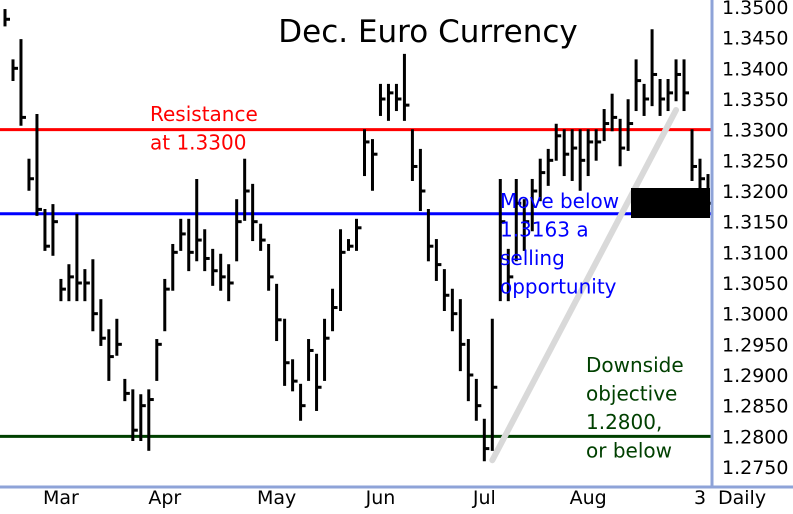 The height and width of the screenshot is (514, 793). What do you see at coordinates (164, 498) in the screenshot?
I see `x-tick-label: Apr` at bounding box center [164, 498].